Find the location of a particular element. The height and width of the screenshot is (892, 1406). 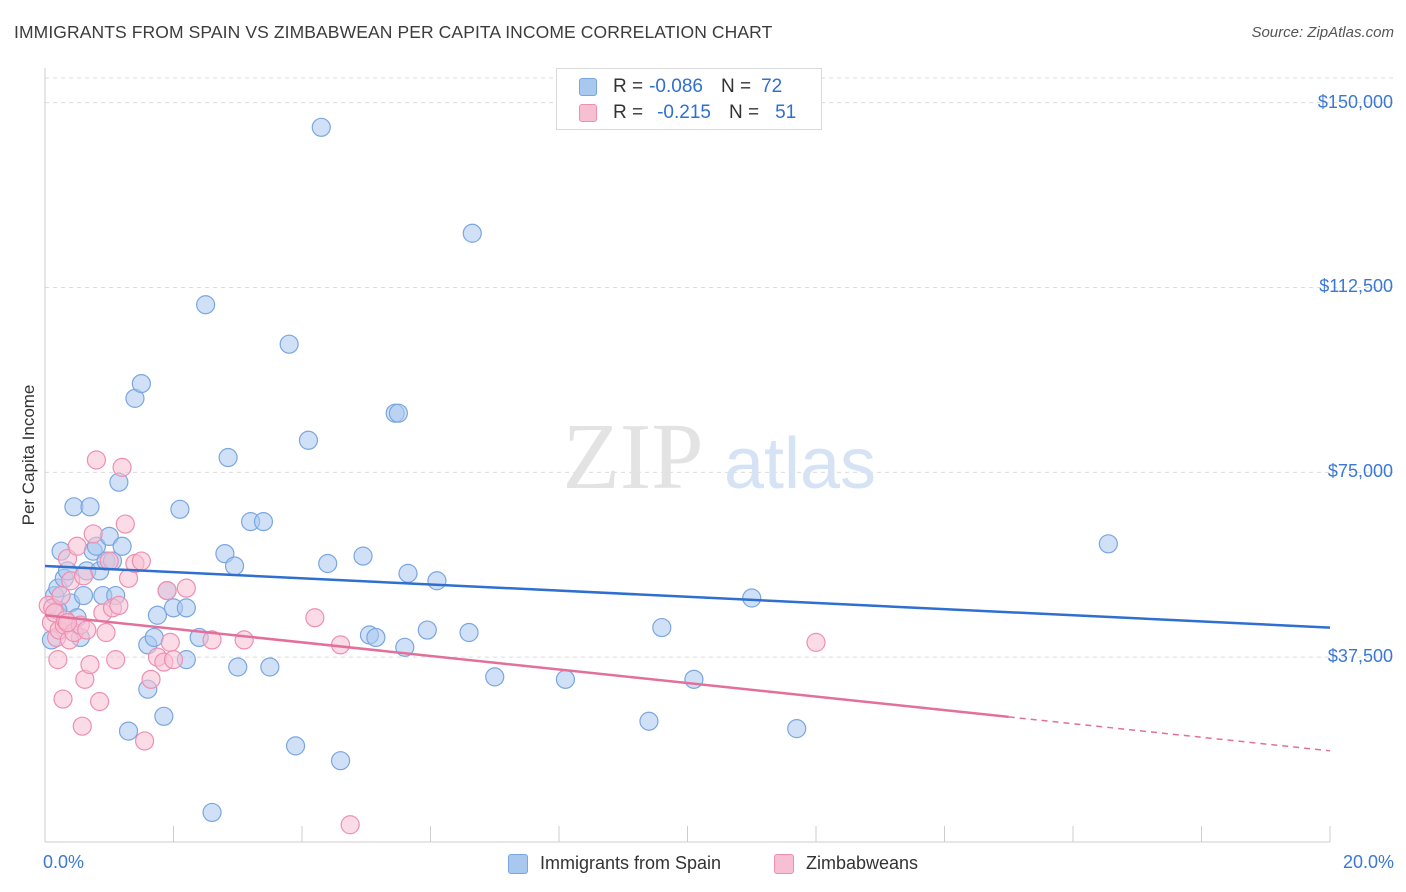

y-tick-label: $75,000 is located at coordinates (1360, 471).